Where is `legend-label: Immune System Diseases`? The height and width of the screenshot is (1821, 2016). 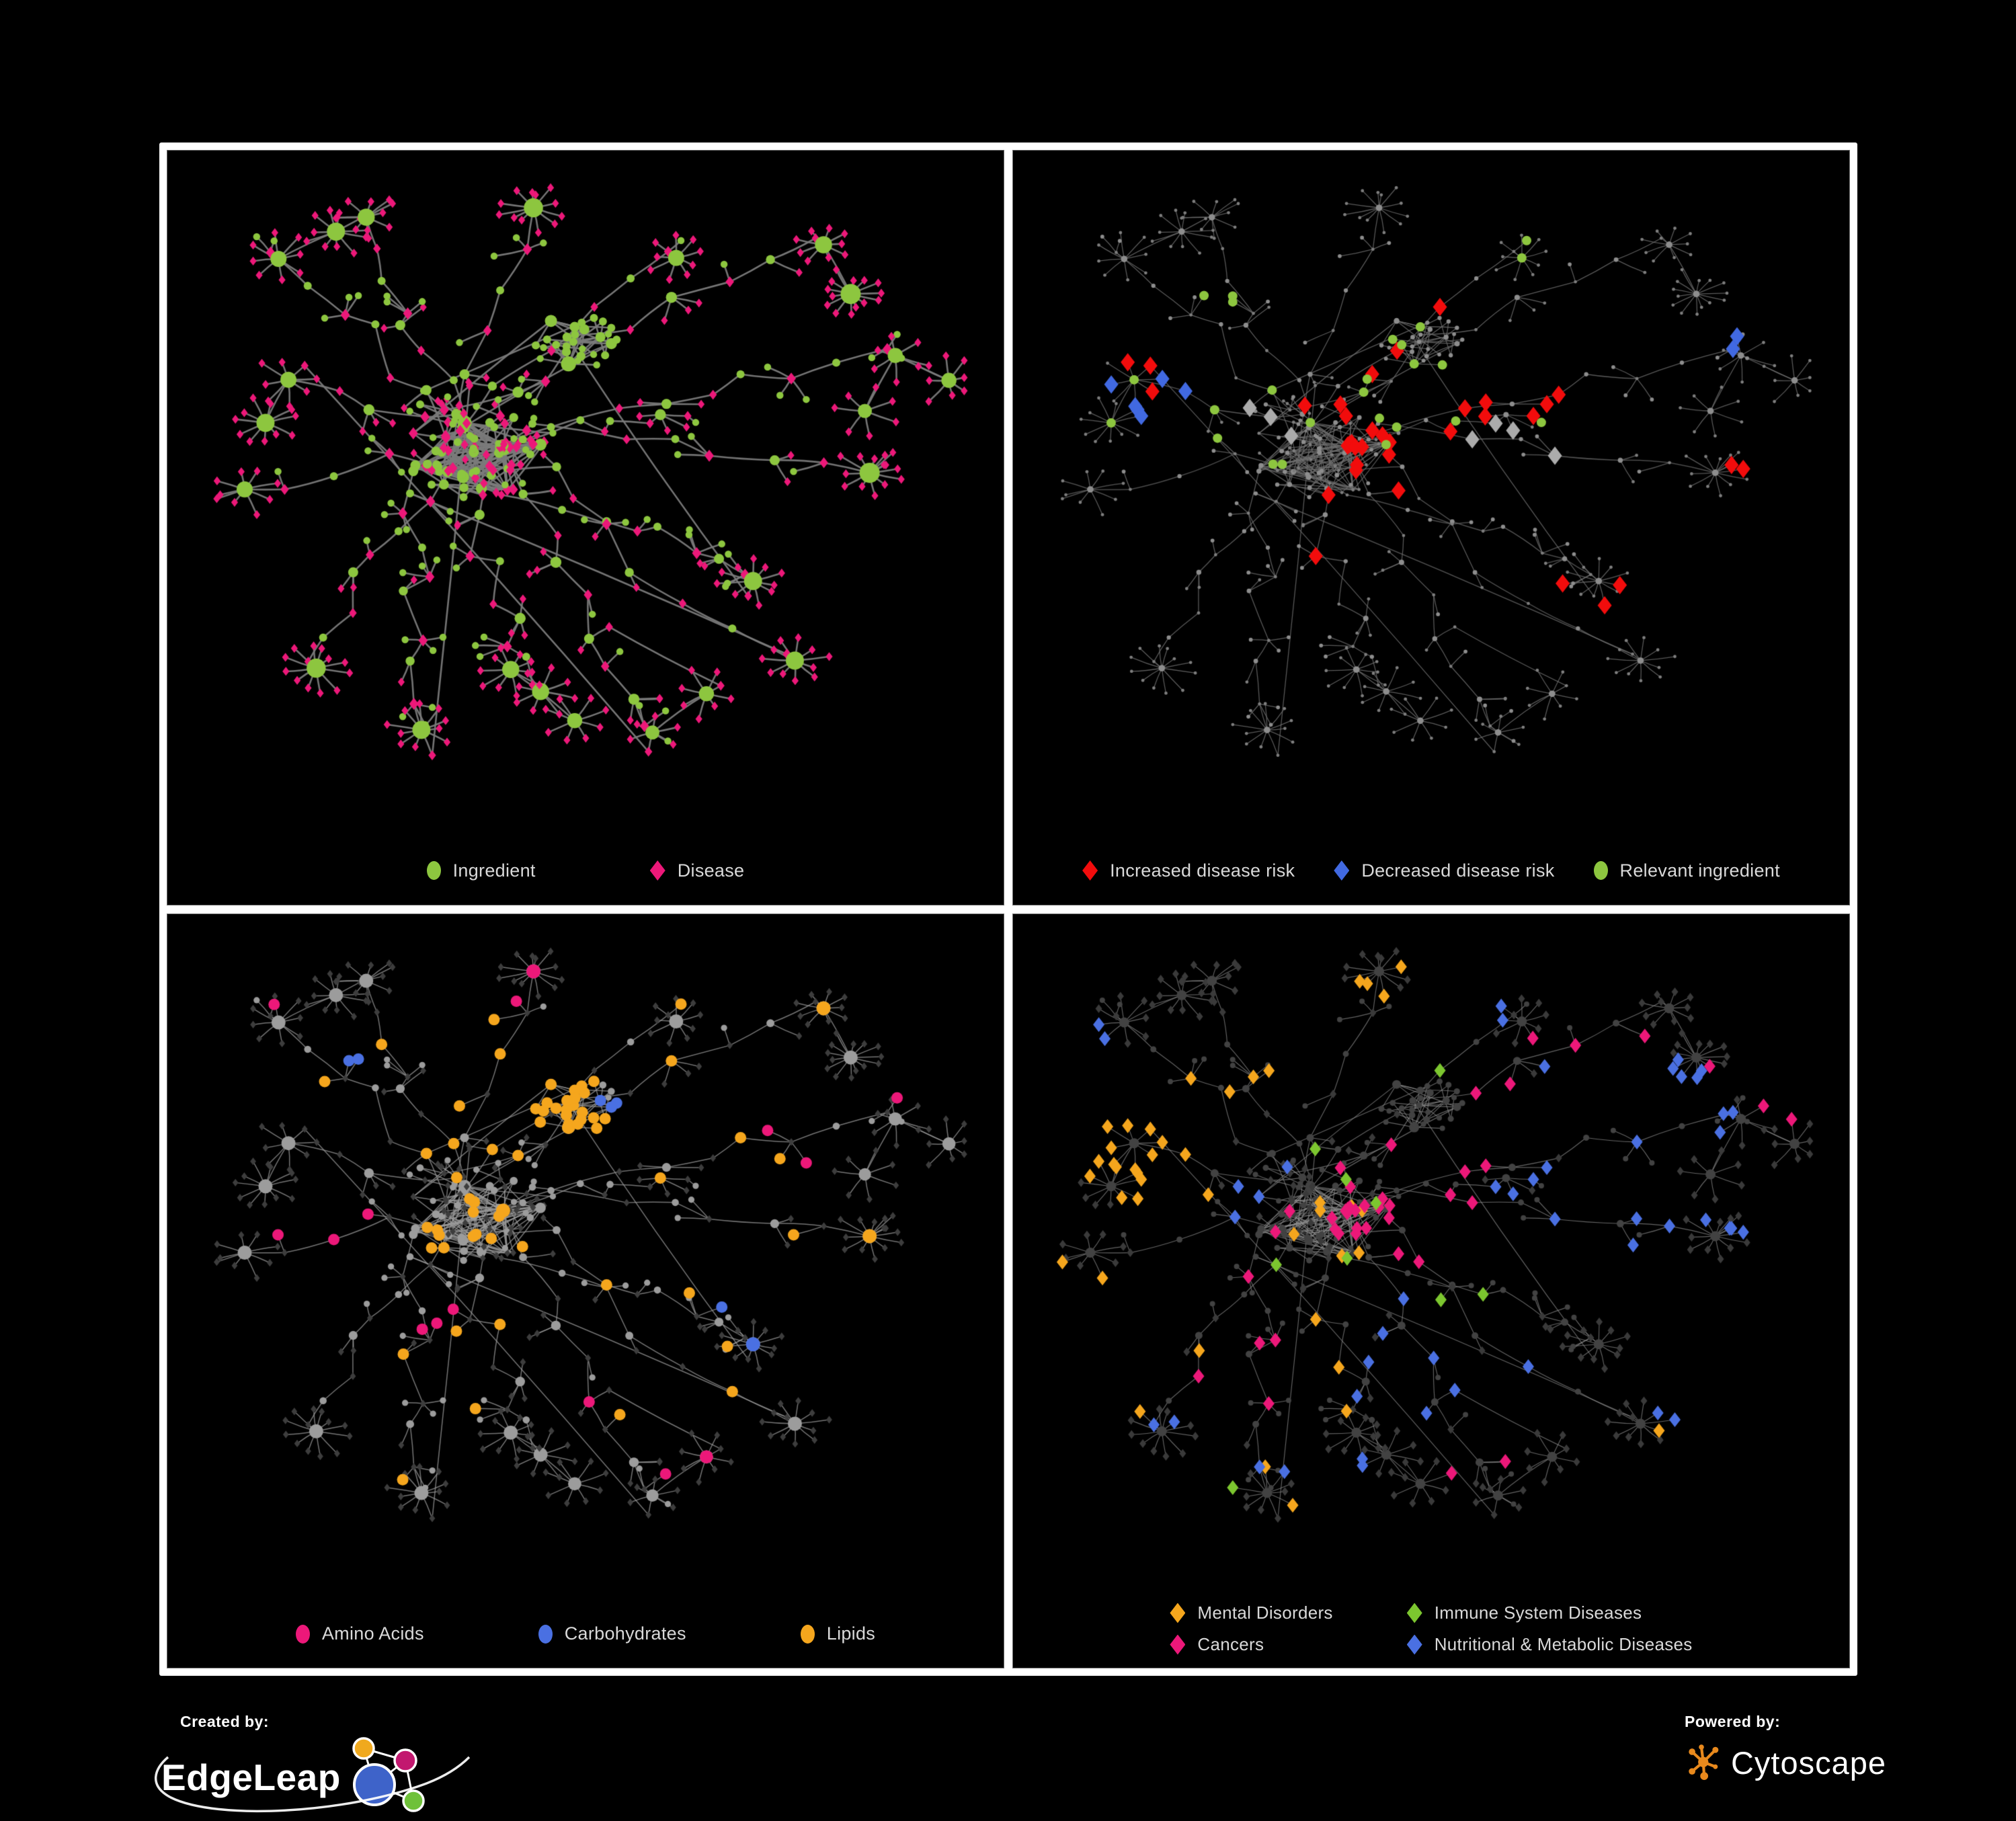
legend-label: Immune System Diseases is located at coordinates (1538, 1613).